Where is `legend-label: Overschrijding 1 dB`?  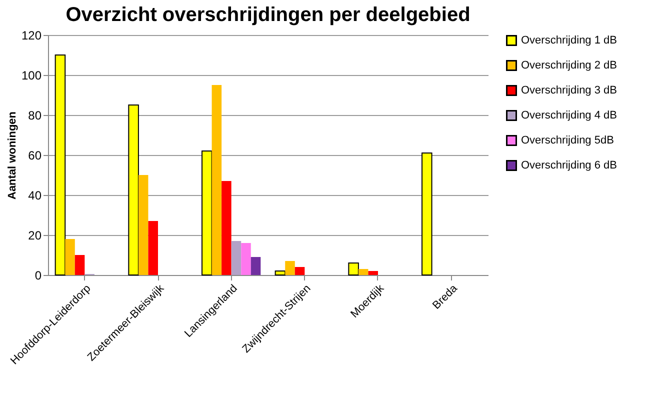
legend-label: Overschrijding 1 dB is located at coordinates (569, 40).